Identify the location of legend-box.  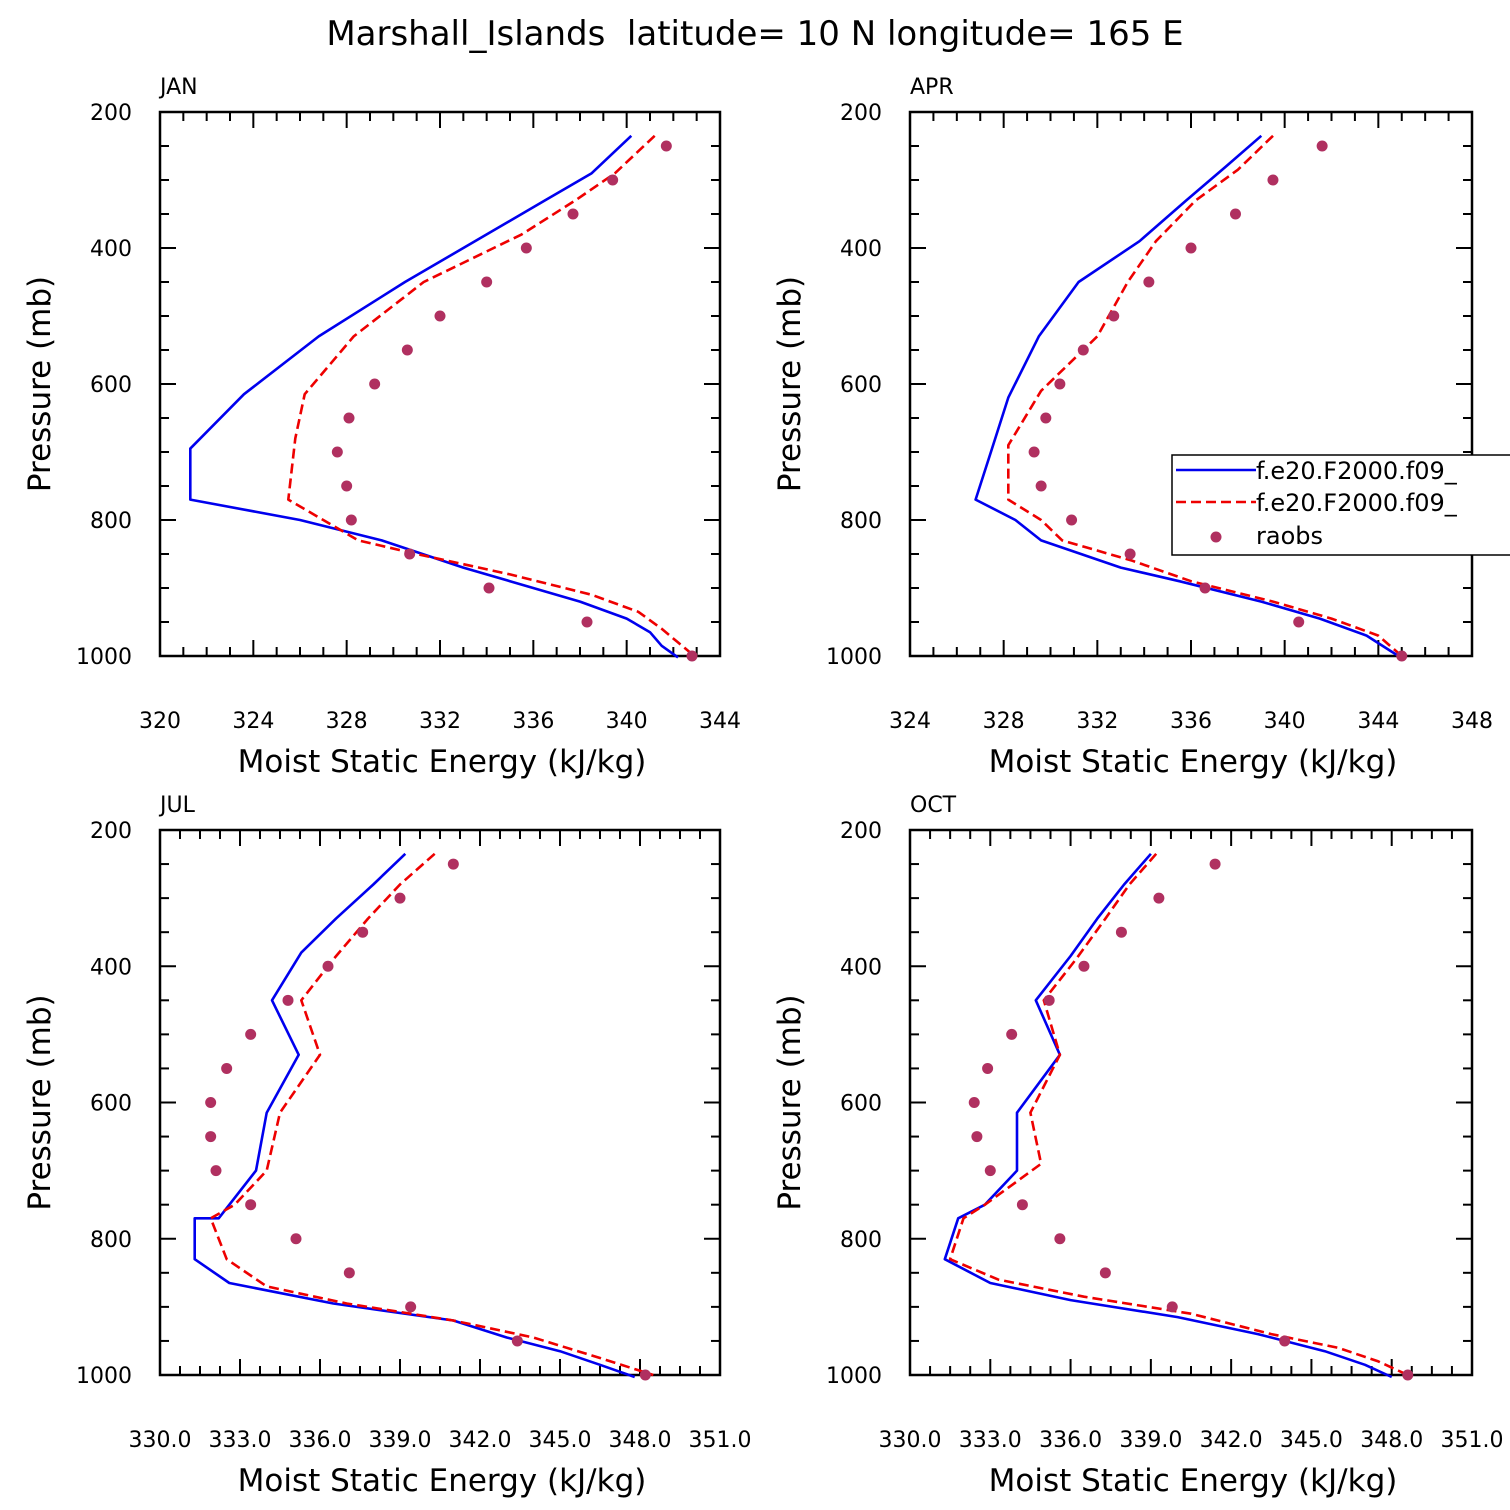
(1340, 505).